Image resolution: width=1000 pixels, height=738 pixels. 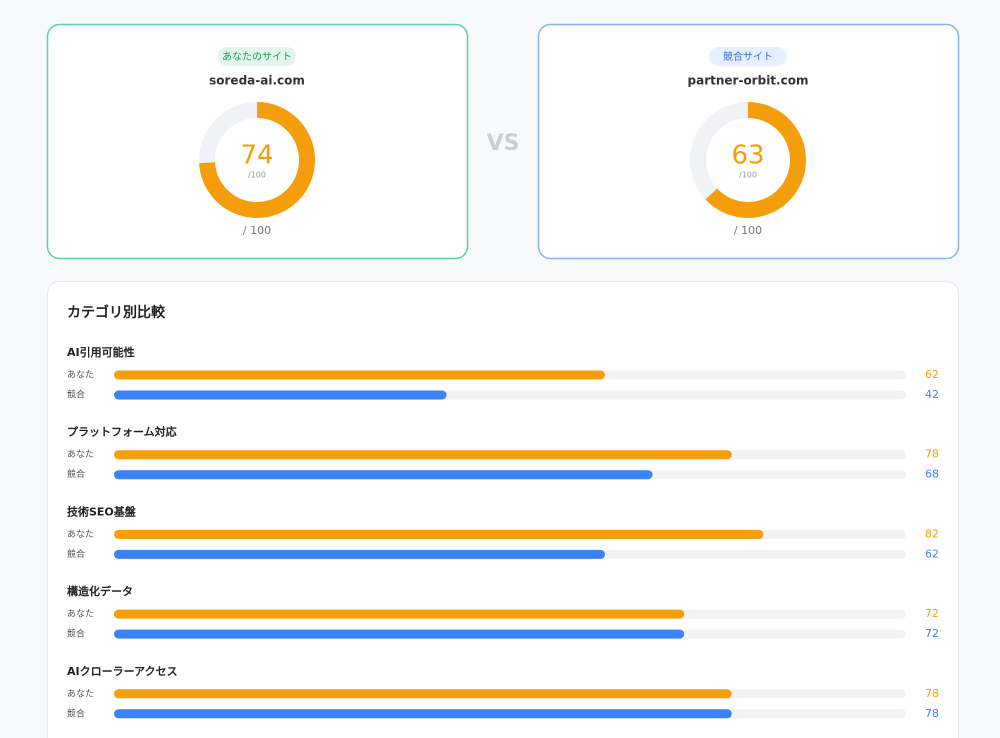 I want to click on category-name: 技術SEO基盤, so click(x=102, y=511).